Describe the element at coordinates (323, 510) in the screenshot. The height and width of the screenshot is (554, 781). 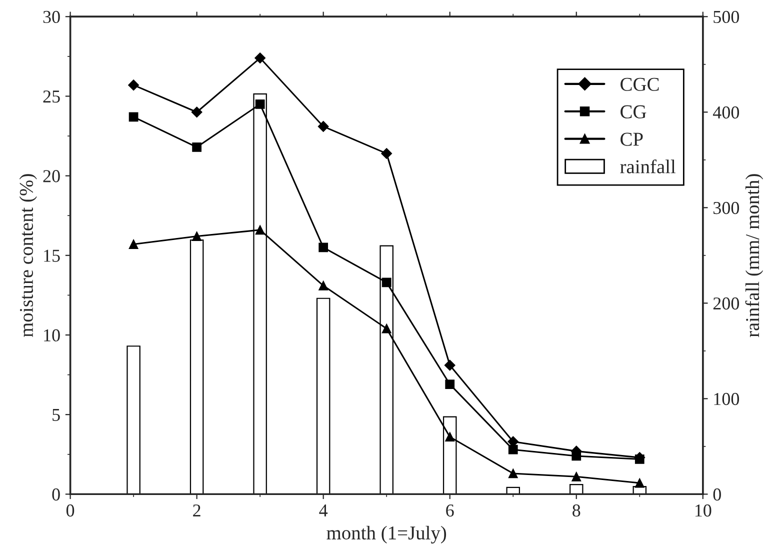
I see `x-tick-label: 4` at that location.